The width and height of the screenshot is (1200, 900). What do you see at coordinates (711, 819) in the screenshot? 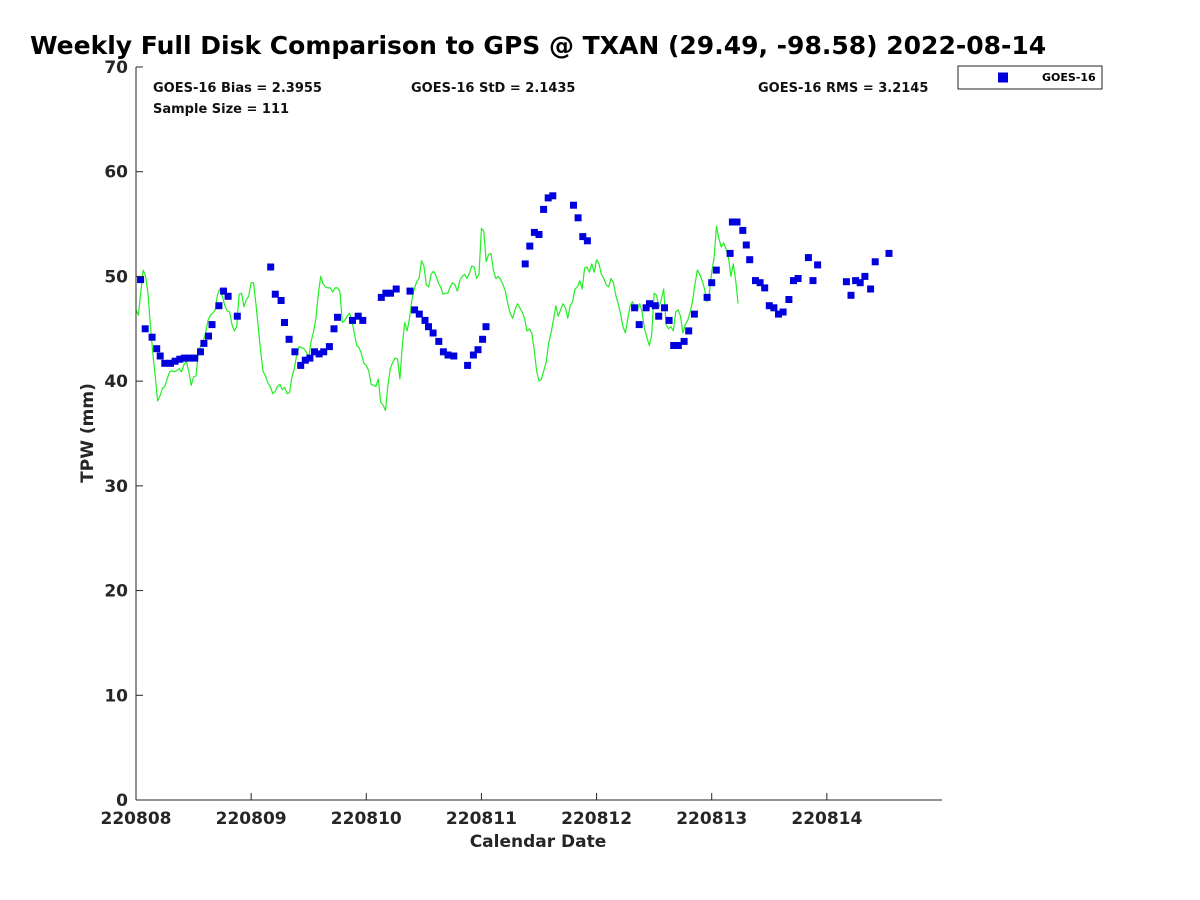
I see `x-tick-label: 220813` at bounding box center [711, 819].